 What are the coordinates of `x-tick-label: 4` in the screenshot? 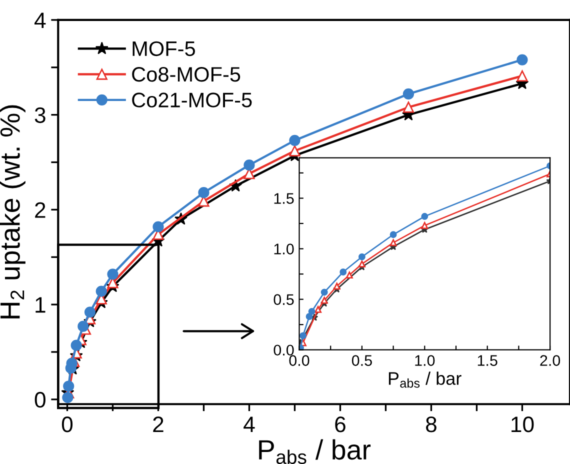 It's located at (249, 424).